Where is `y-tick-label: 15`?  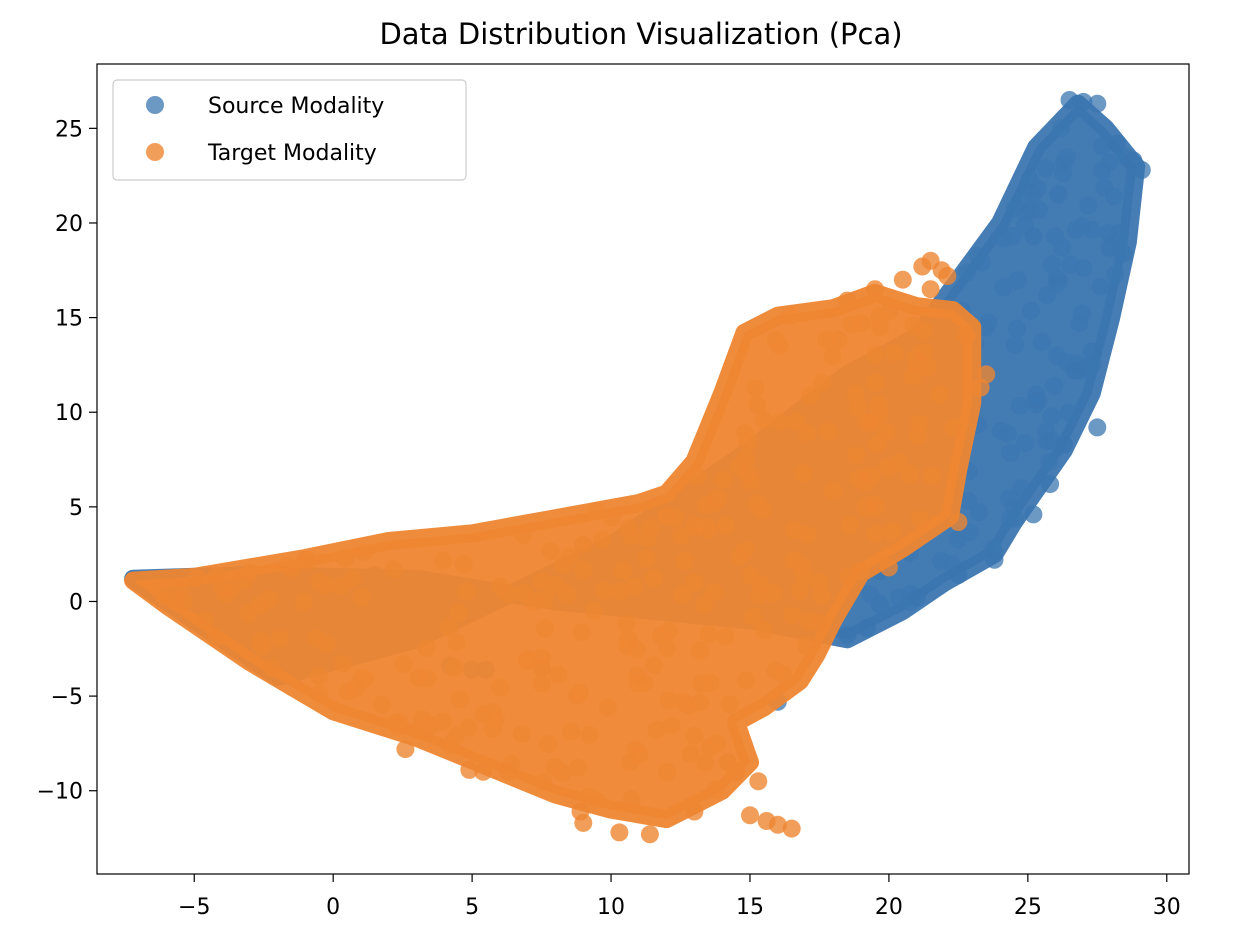
y-tick-label: 15 is located at coordinates (69, 319).